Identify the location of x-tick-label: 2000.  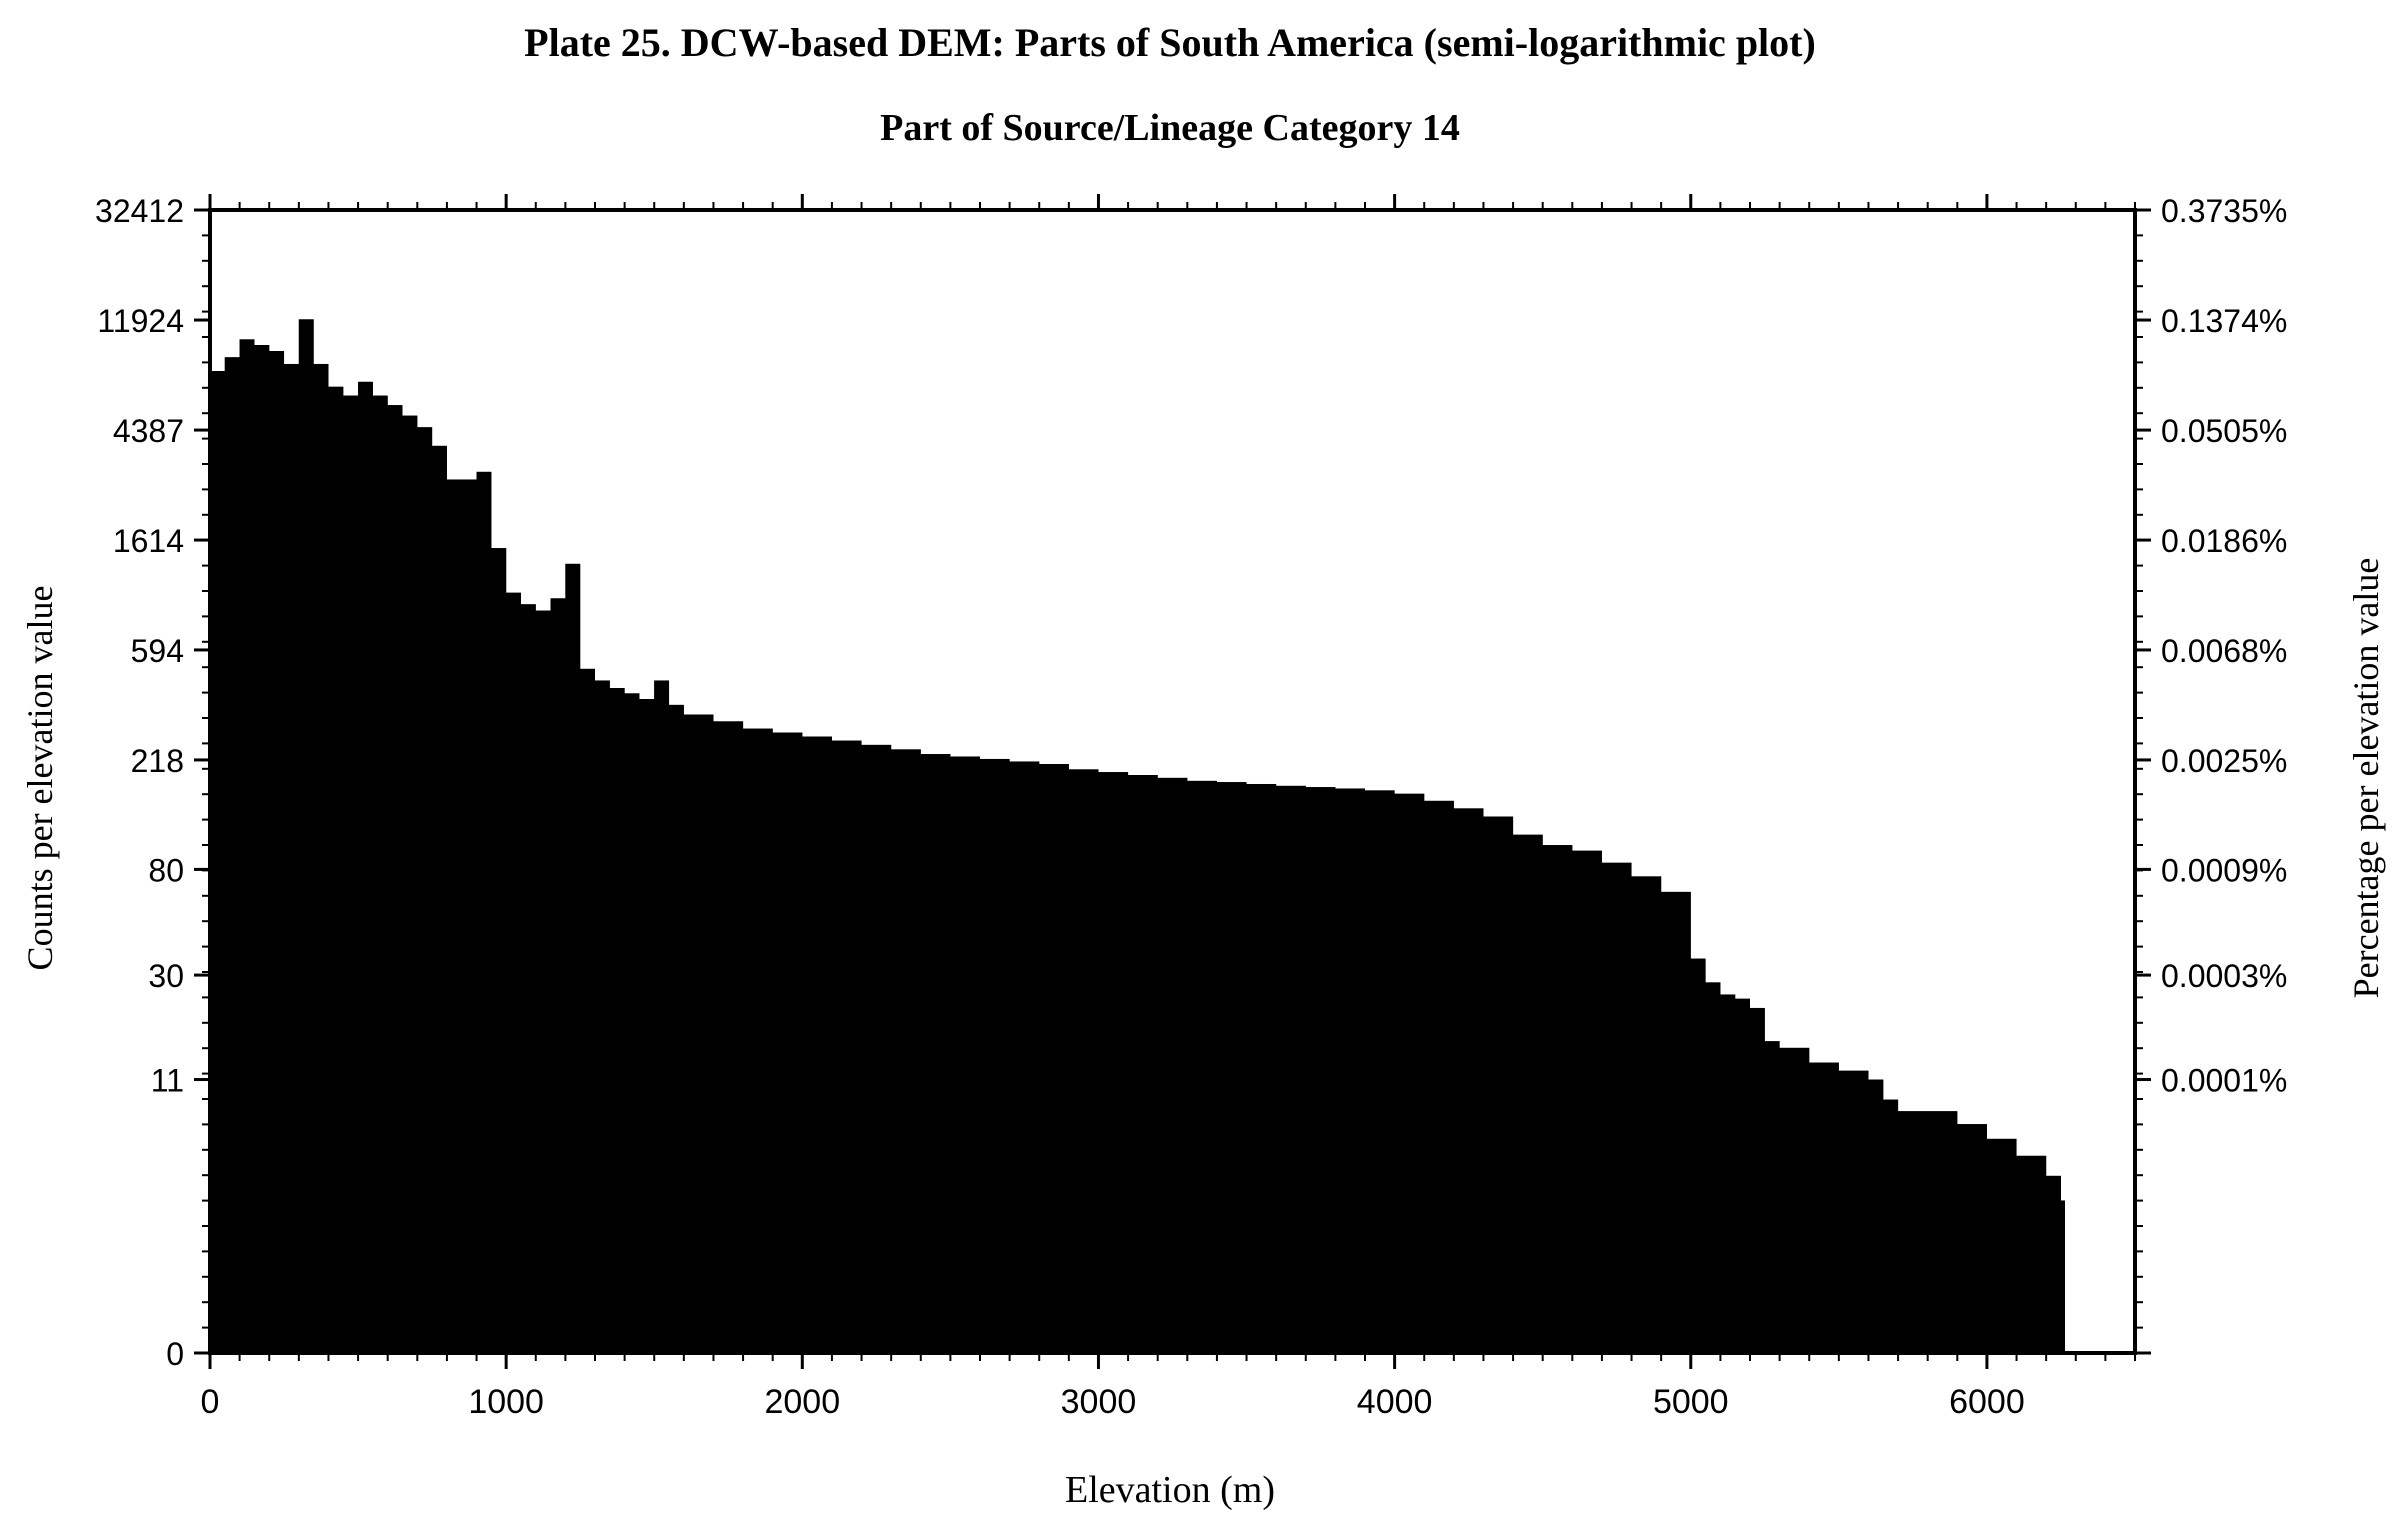
(802, 1402).